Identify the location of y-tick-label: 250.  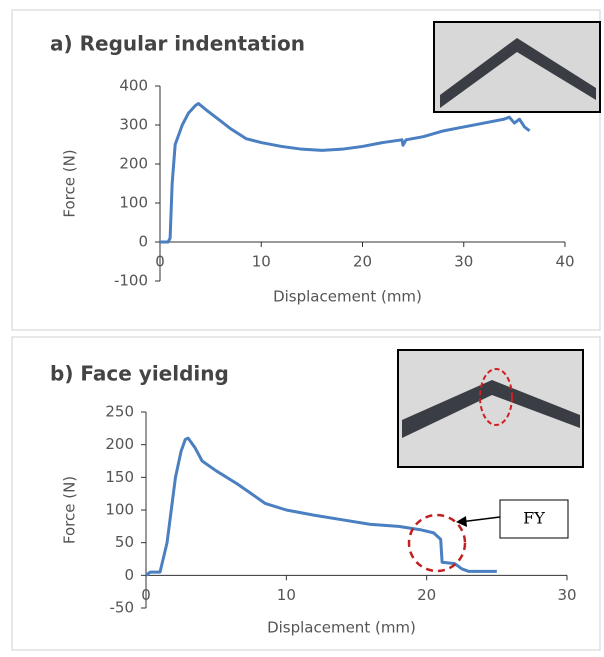
(119, 412).